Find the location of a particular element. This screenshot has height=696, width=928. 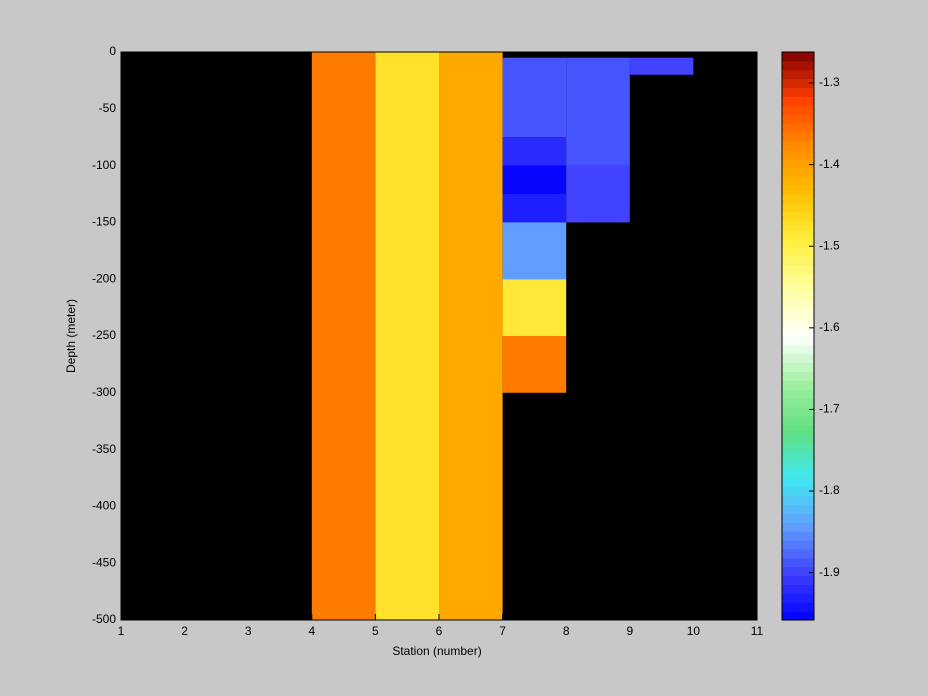

x-tick-label: 5 is located at coordinates (375, 631).